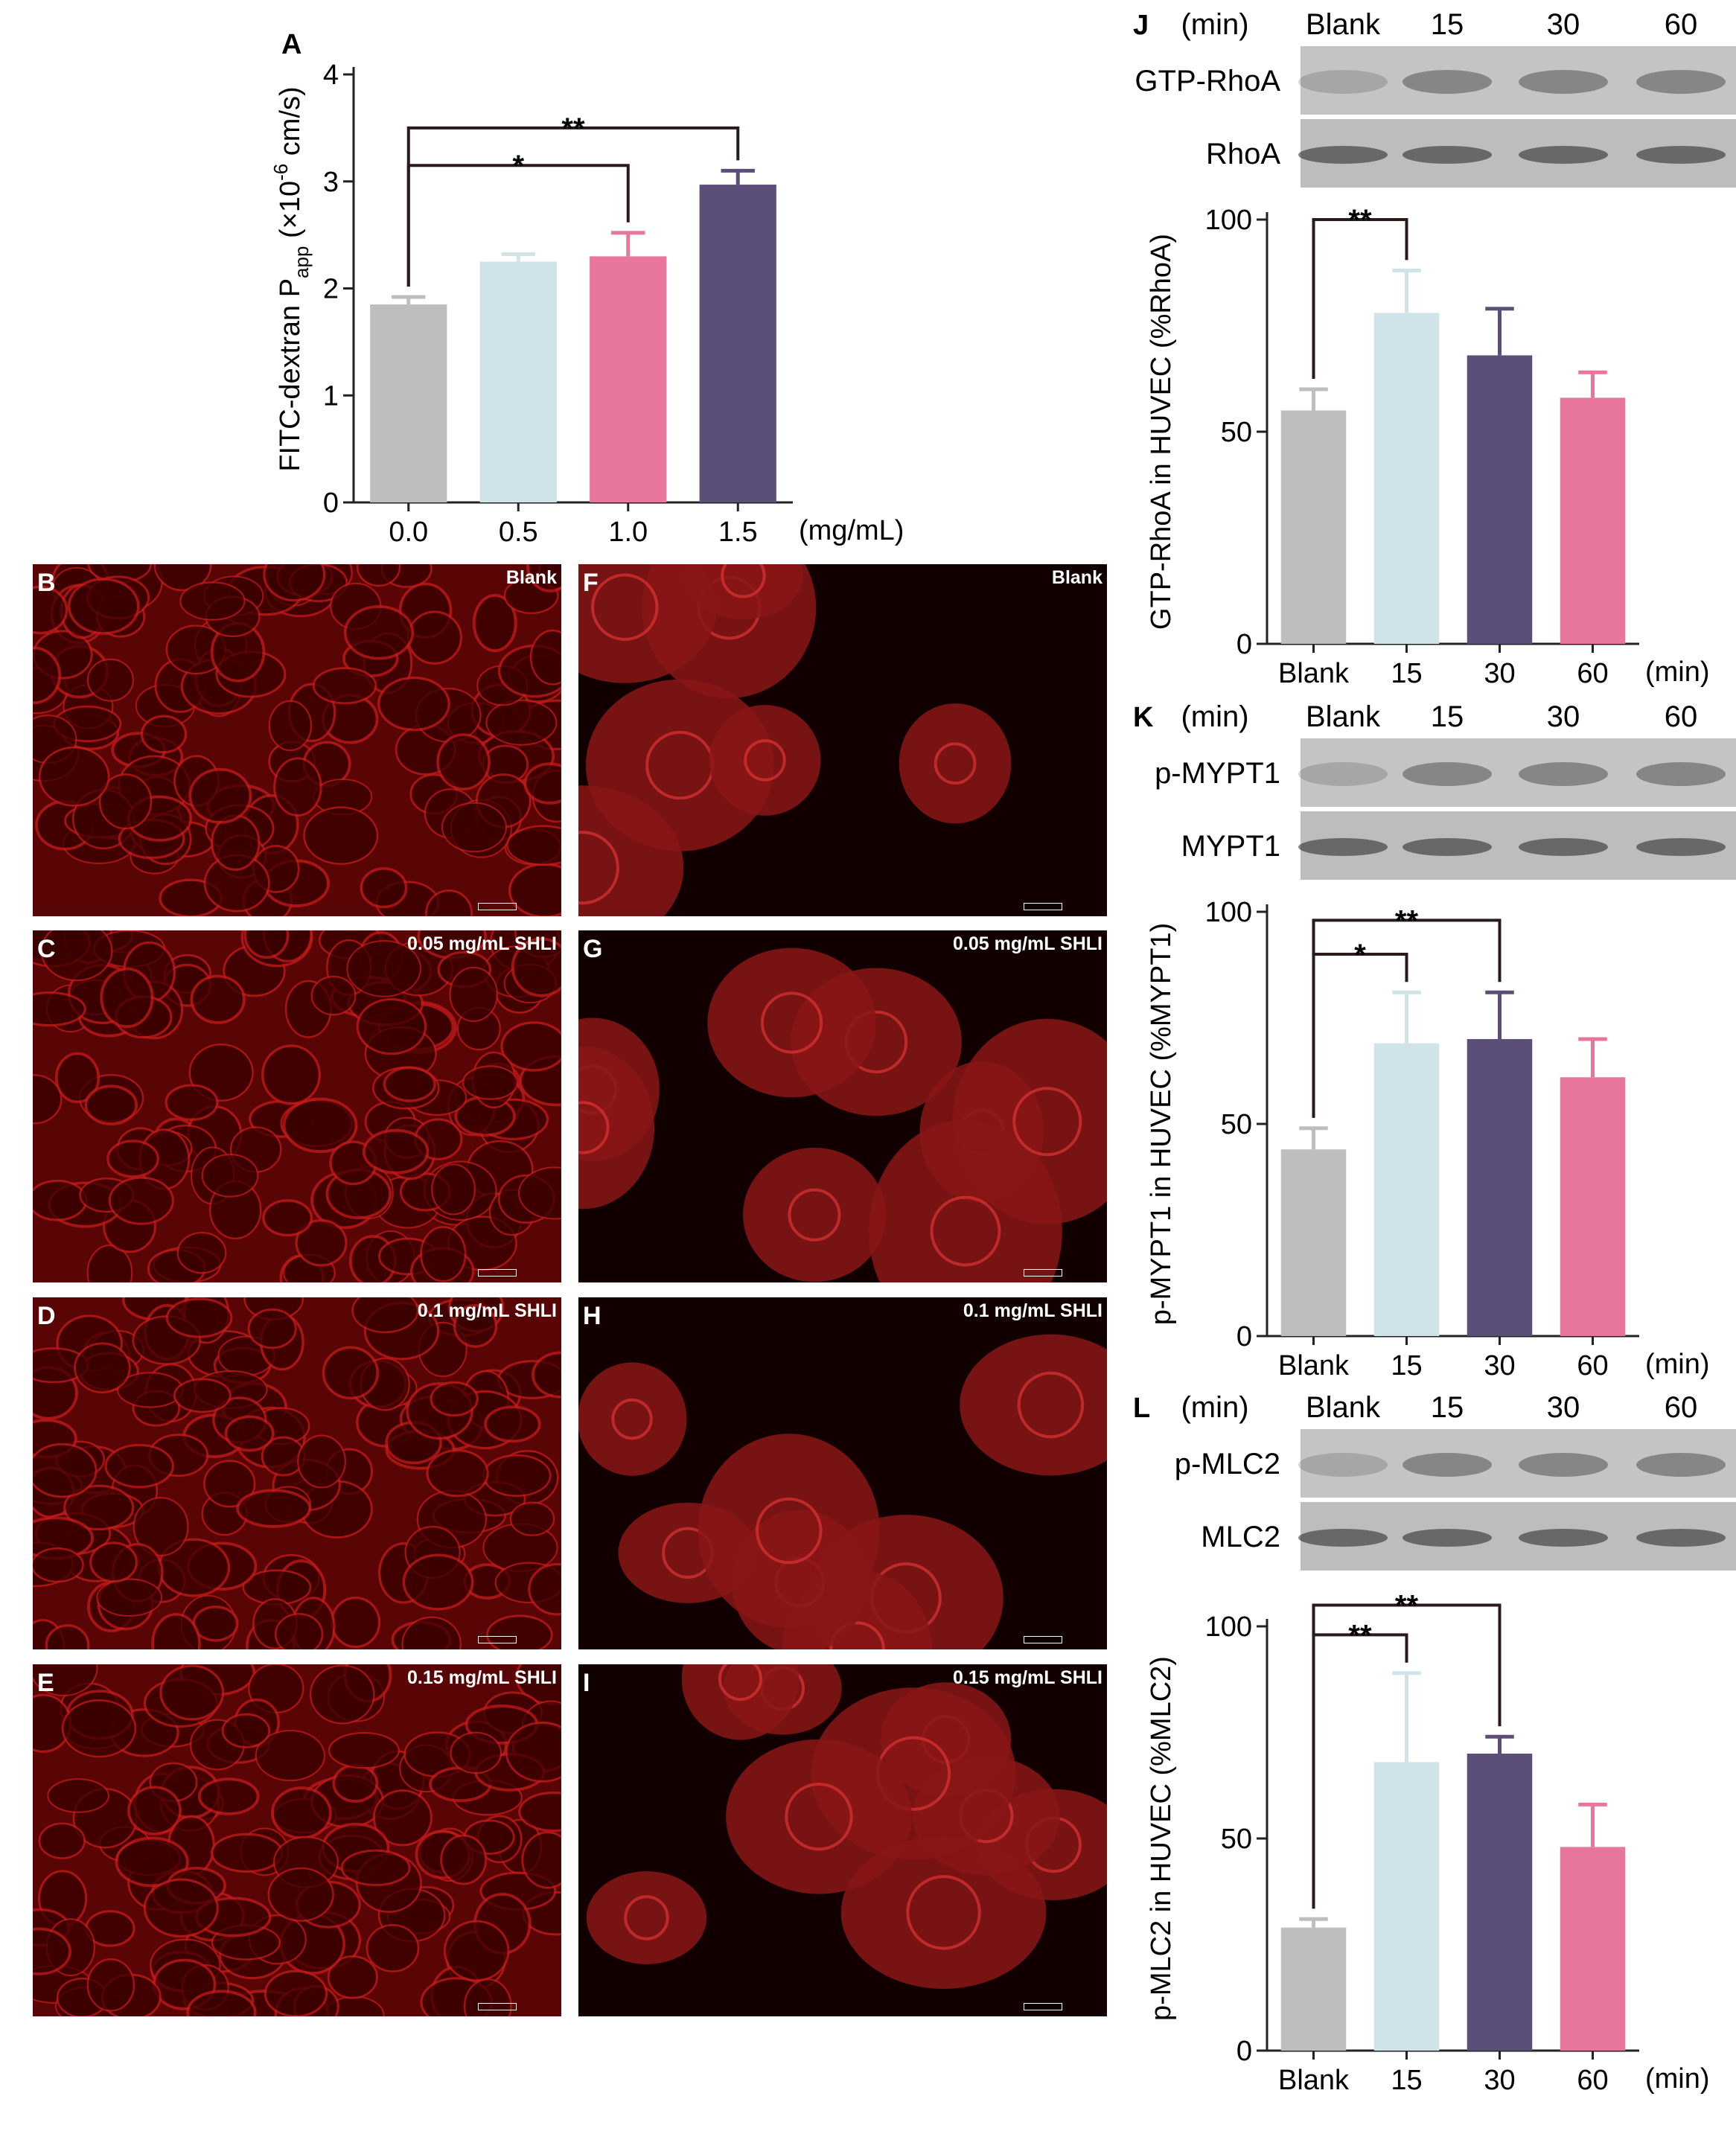 Image resolution: width=1736 pixels, height=2131 pixels. I want to click on panel-letter: H, so click(592, 1316).